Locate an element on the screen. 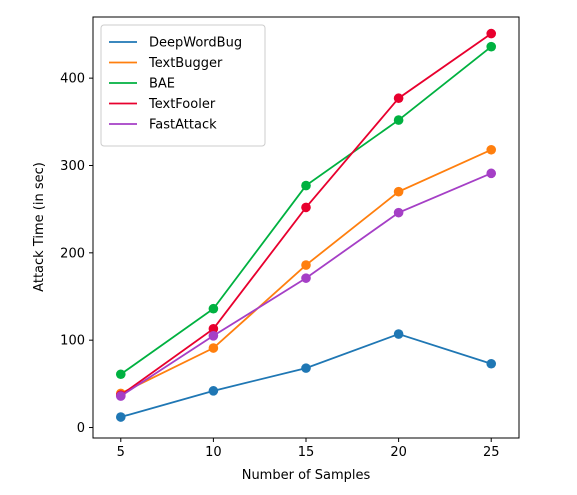 The image size is (577, 495). y-tick-label: 400 is located at coordinates (72, 79).